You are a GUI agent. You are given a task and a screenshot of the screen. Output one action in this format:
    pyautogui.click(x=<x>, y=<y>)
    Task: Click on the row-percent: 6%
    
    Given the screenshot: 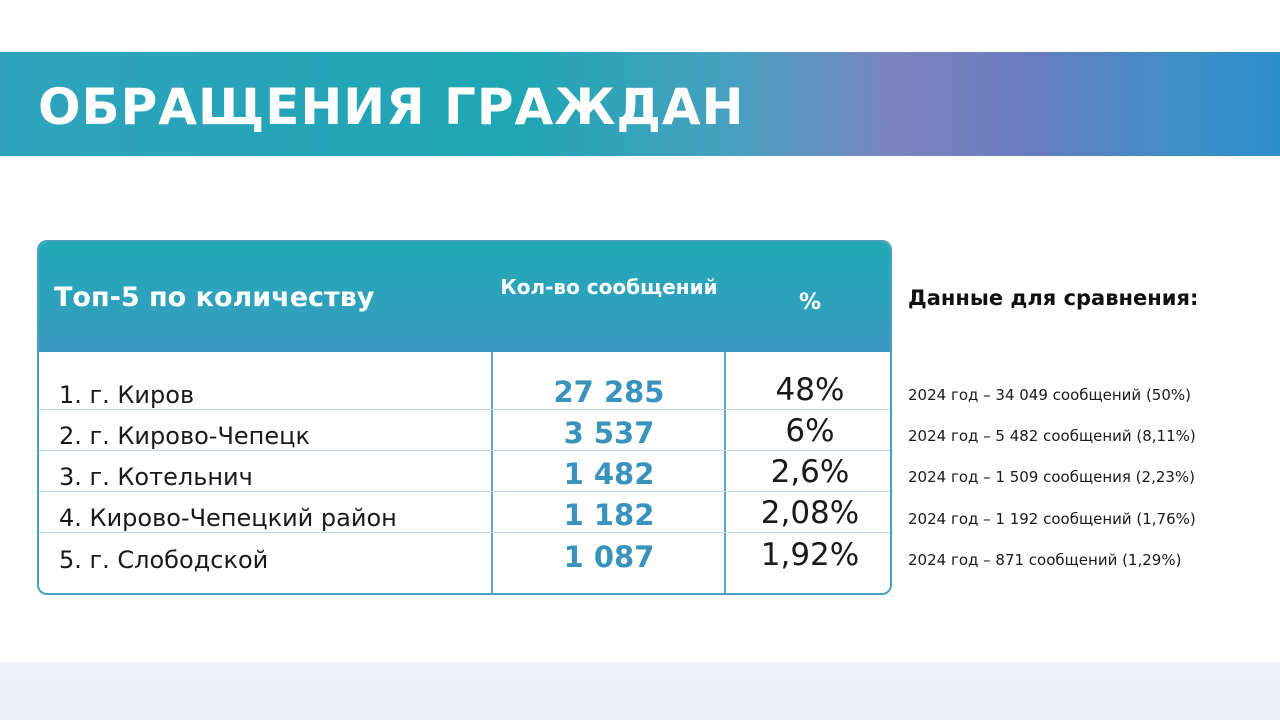 What is the action you would take?
    pyautogui.click(x=810, y=431)
    